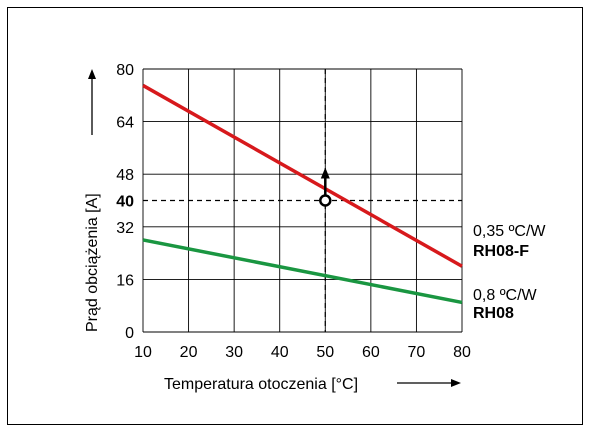 The height and width of the screenshot is (432, 592). Describe the element at coordinates (493, 313) in the screenshot. I see `series-name-rh08: RH08` at that location.